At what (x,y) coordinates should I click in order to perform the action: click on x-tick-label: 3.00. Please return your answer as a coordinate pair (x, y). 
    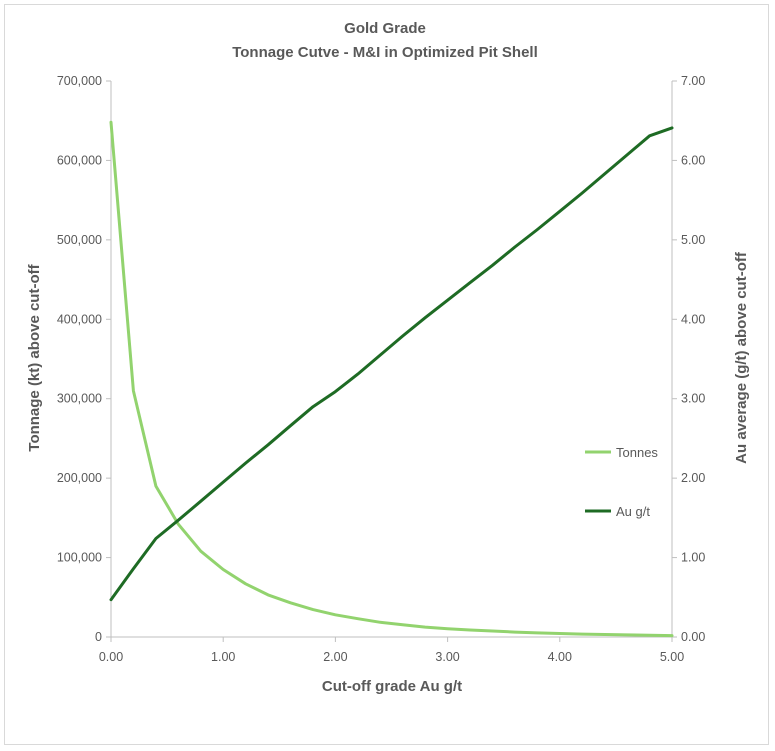
    Looking at the image, I should click on (447, 657).